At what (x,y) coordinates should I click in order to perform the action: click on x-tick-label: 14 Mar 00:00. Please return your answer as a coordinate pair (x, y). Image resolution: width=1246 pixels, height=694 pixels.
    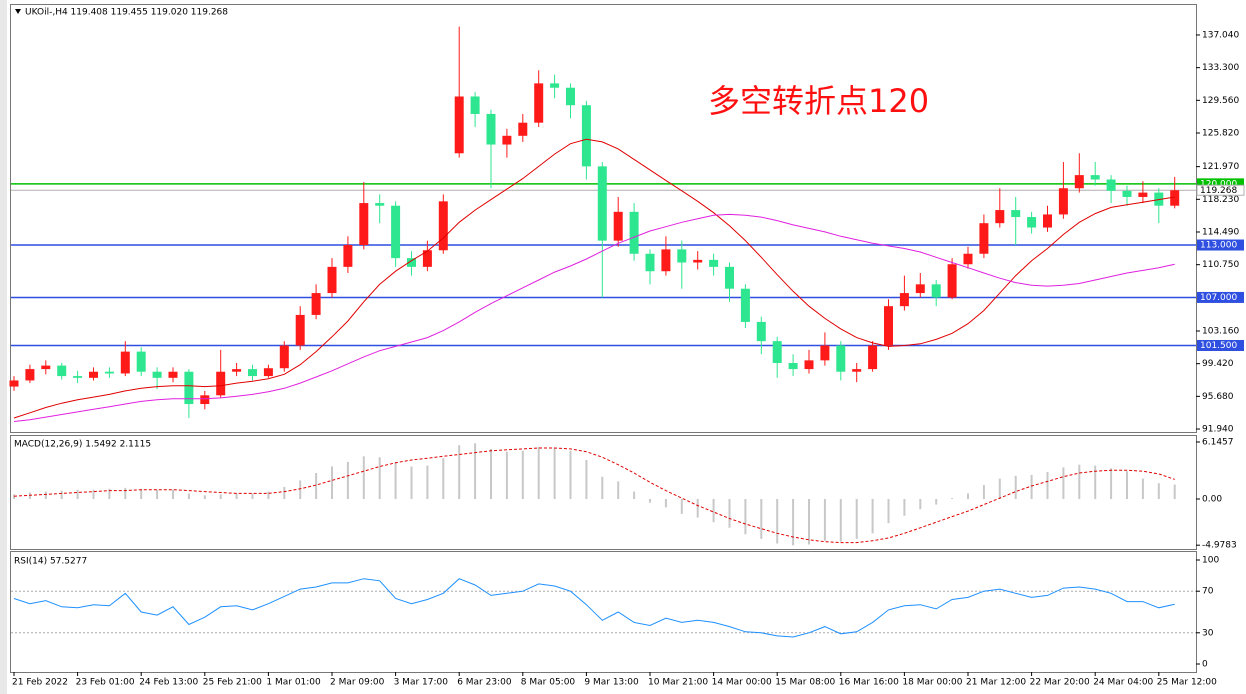
    Looking at the image, I should click on (742, 683).